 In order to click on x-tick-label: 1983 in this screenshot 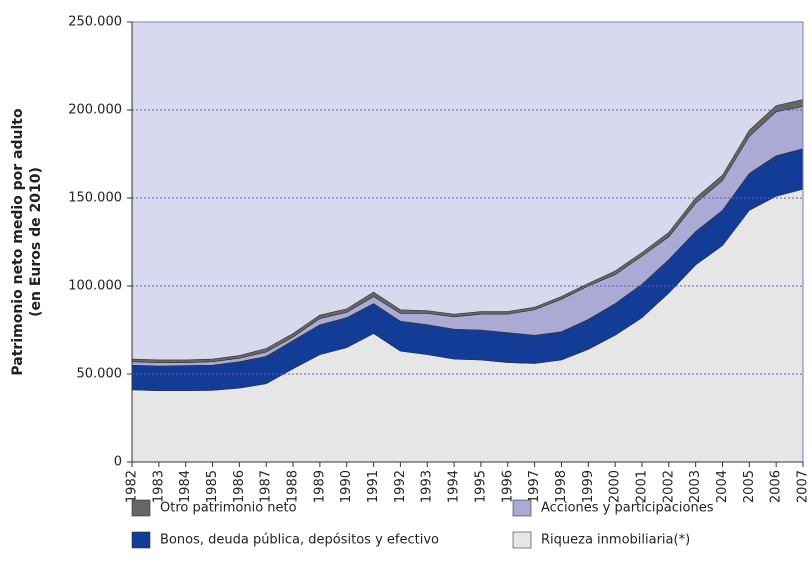, I will do `click(158, 486)`.